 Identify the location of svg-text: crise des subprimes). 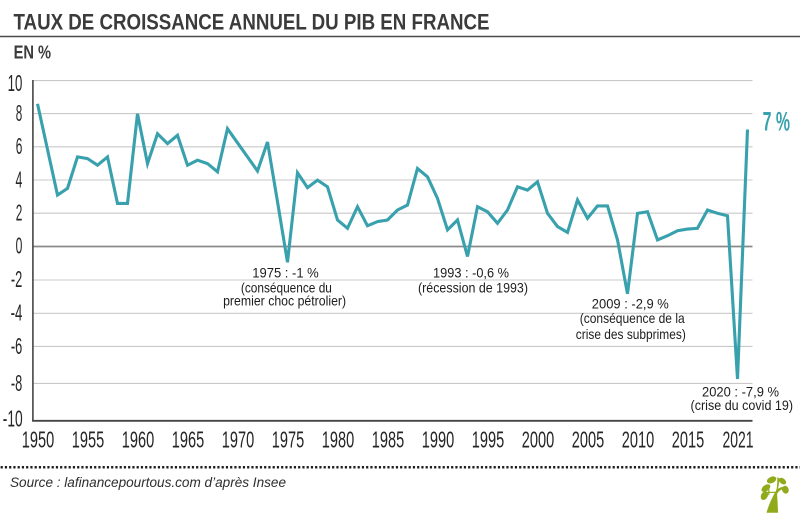
(631, 334).